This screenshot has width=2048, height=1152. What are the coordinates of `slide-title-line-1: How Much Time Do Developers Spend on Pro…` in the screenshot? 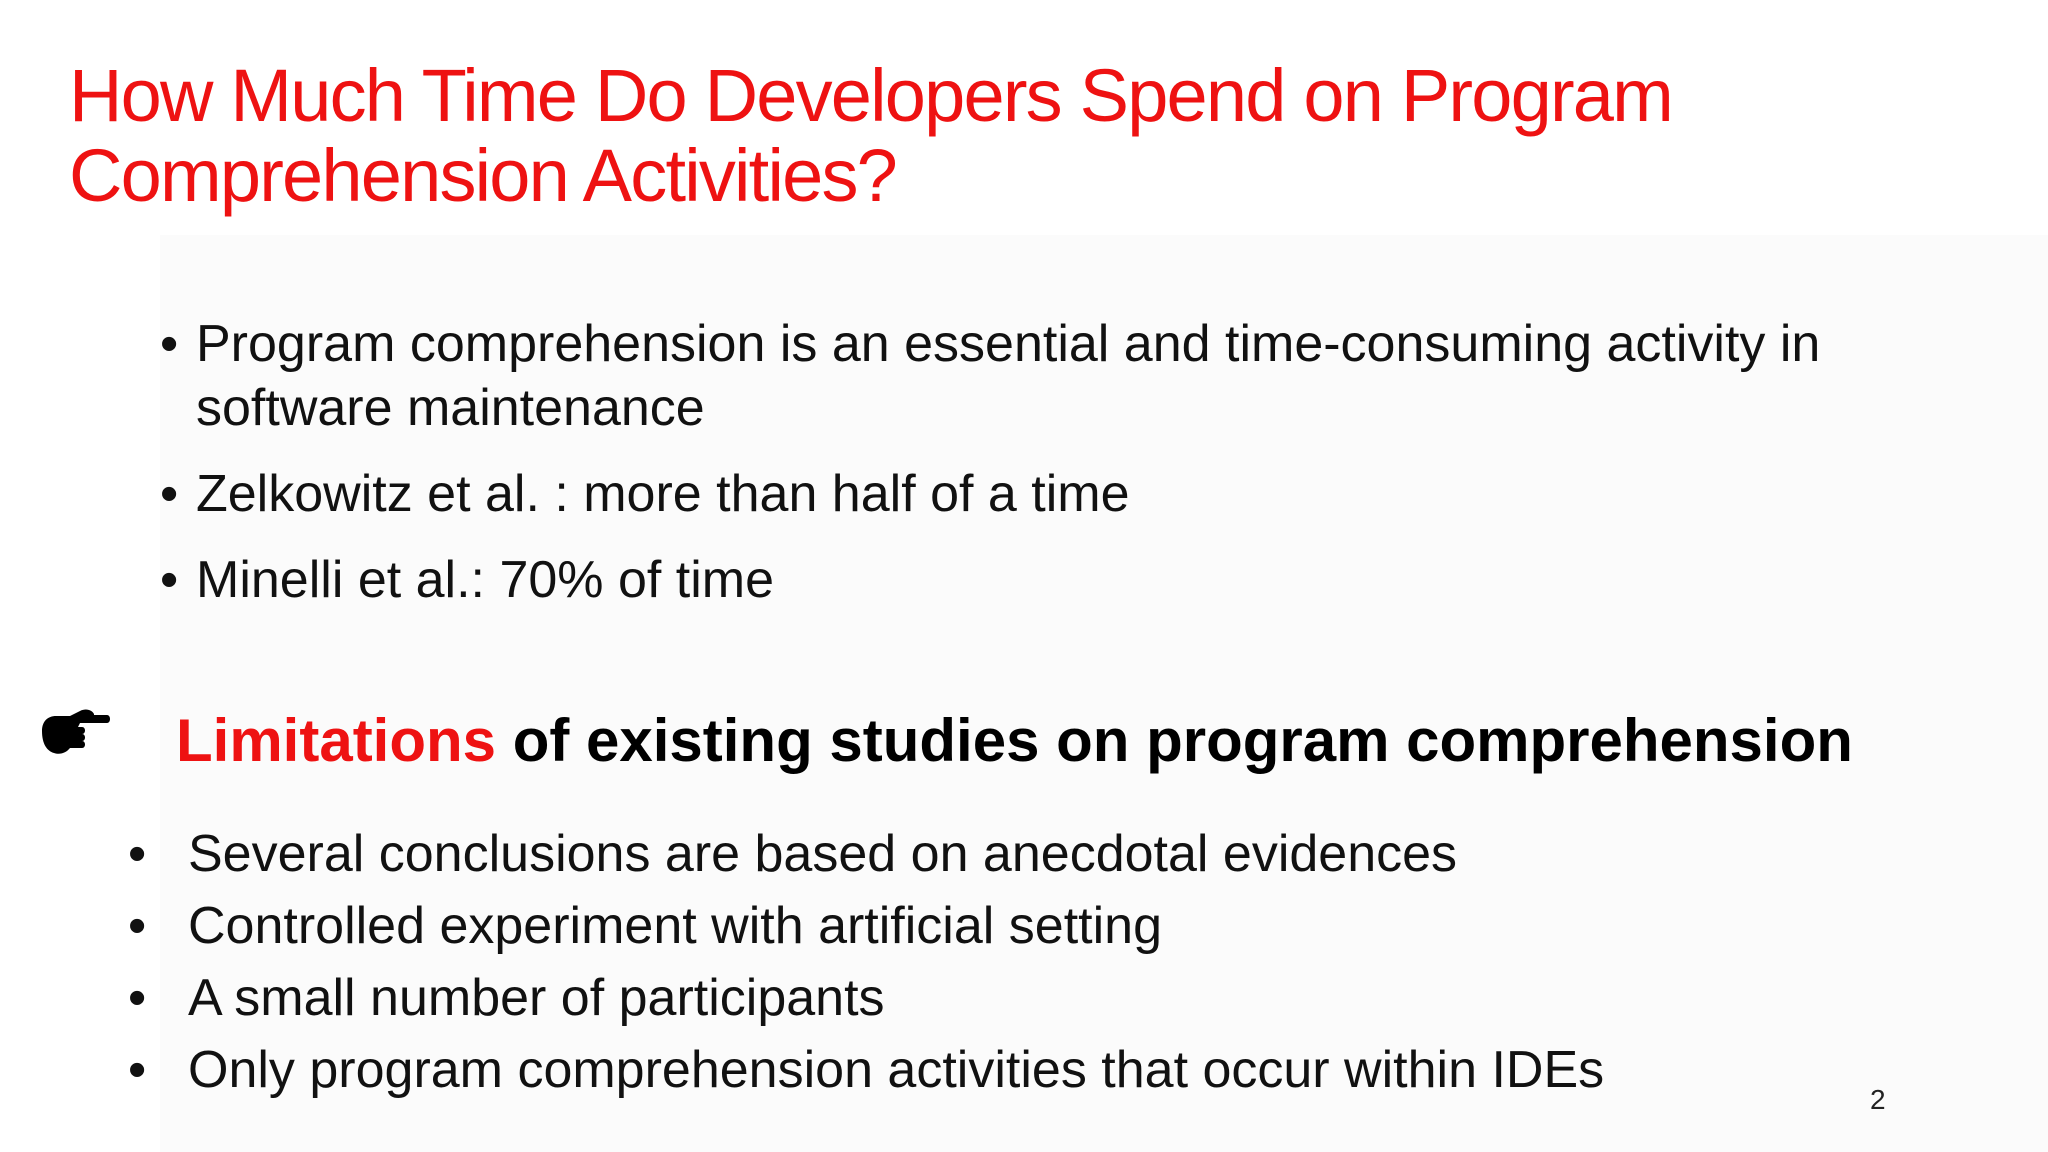 It's located at (871, 95).